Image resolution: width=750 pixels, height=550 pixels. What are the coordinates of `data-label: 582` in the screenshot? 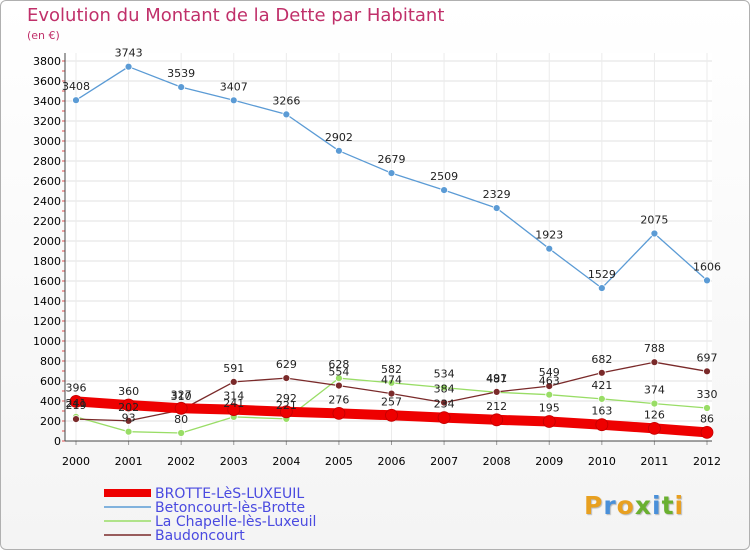 It's located at (391, 369).